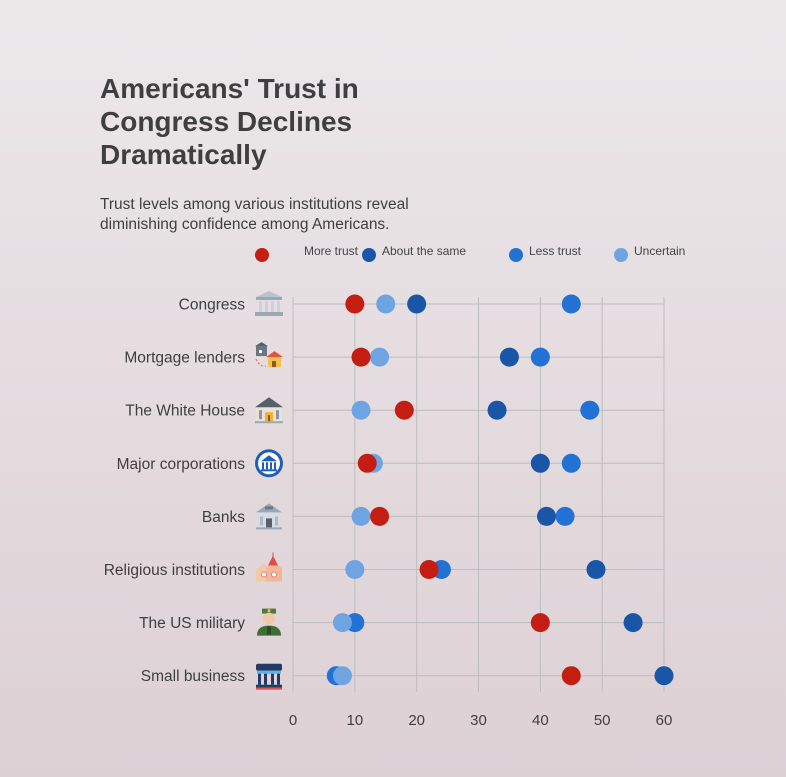  What do you see at coordinates (192, 623) in the screenshot?
I see `category-label-6: The US military` at bounding box center [192, 623].